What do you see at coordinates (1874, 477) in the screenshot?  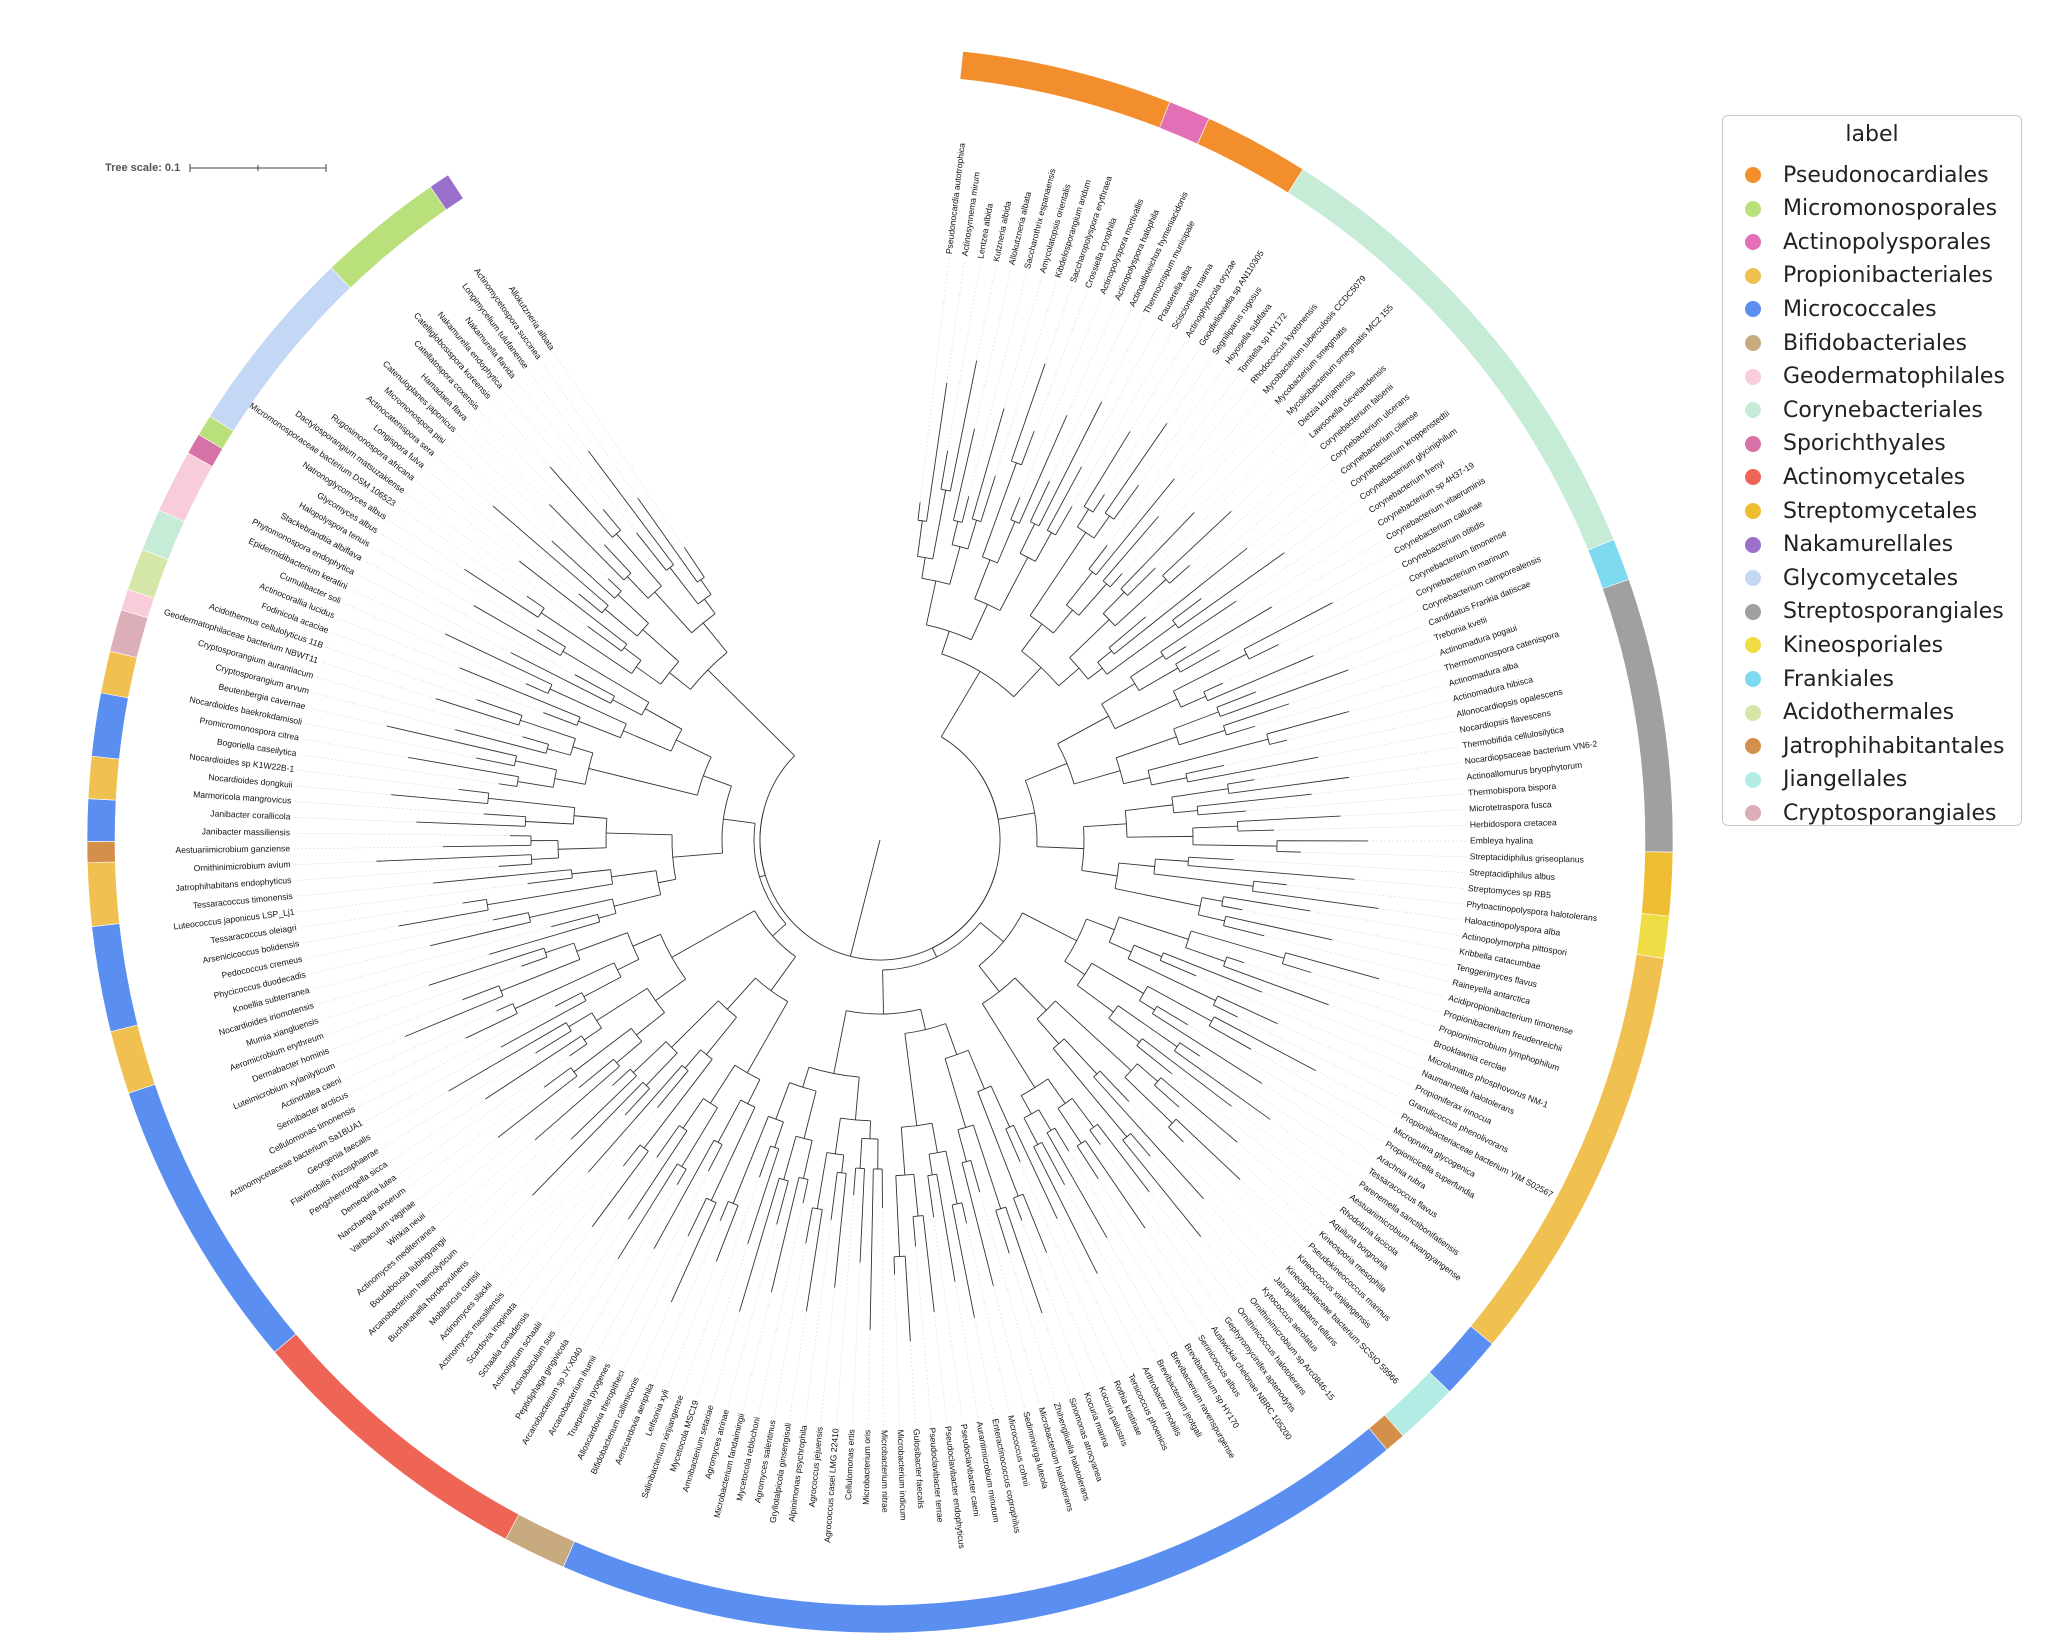 I see `legend-label: Actinomycetales` at bounding box center [1874, 477].